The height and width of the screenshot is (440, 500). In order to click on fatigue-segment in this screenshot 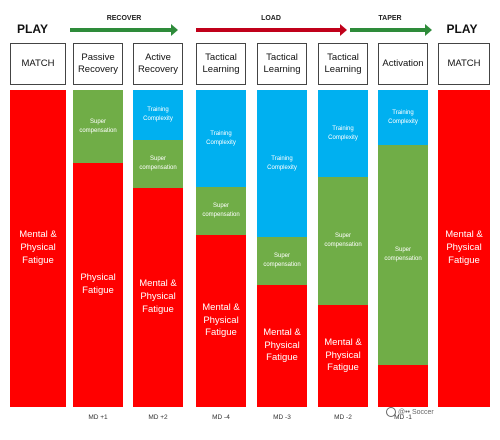, I will do `click(403, 386)`.